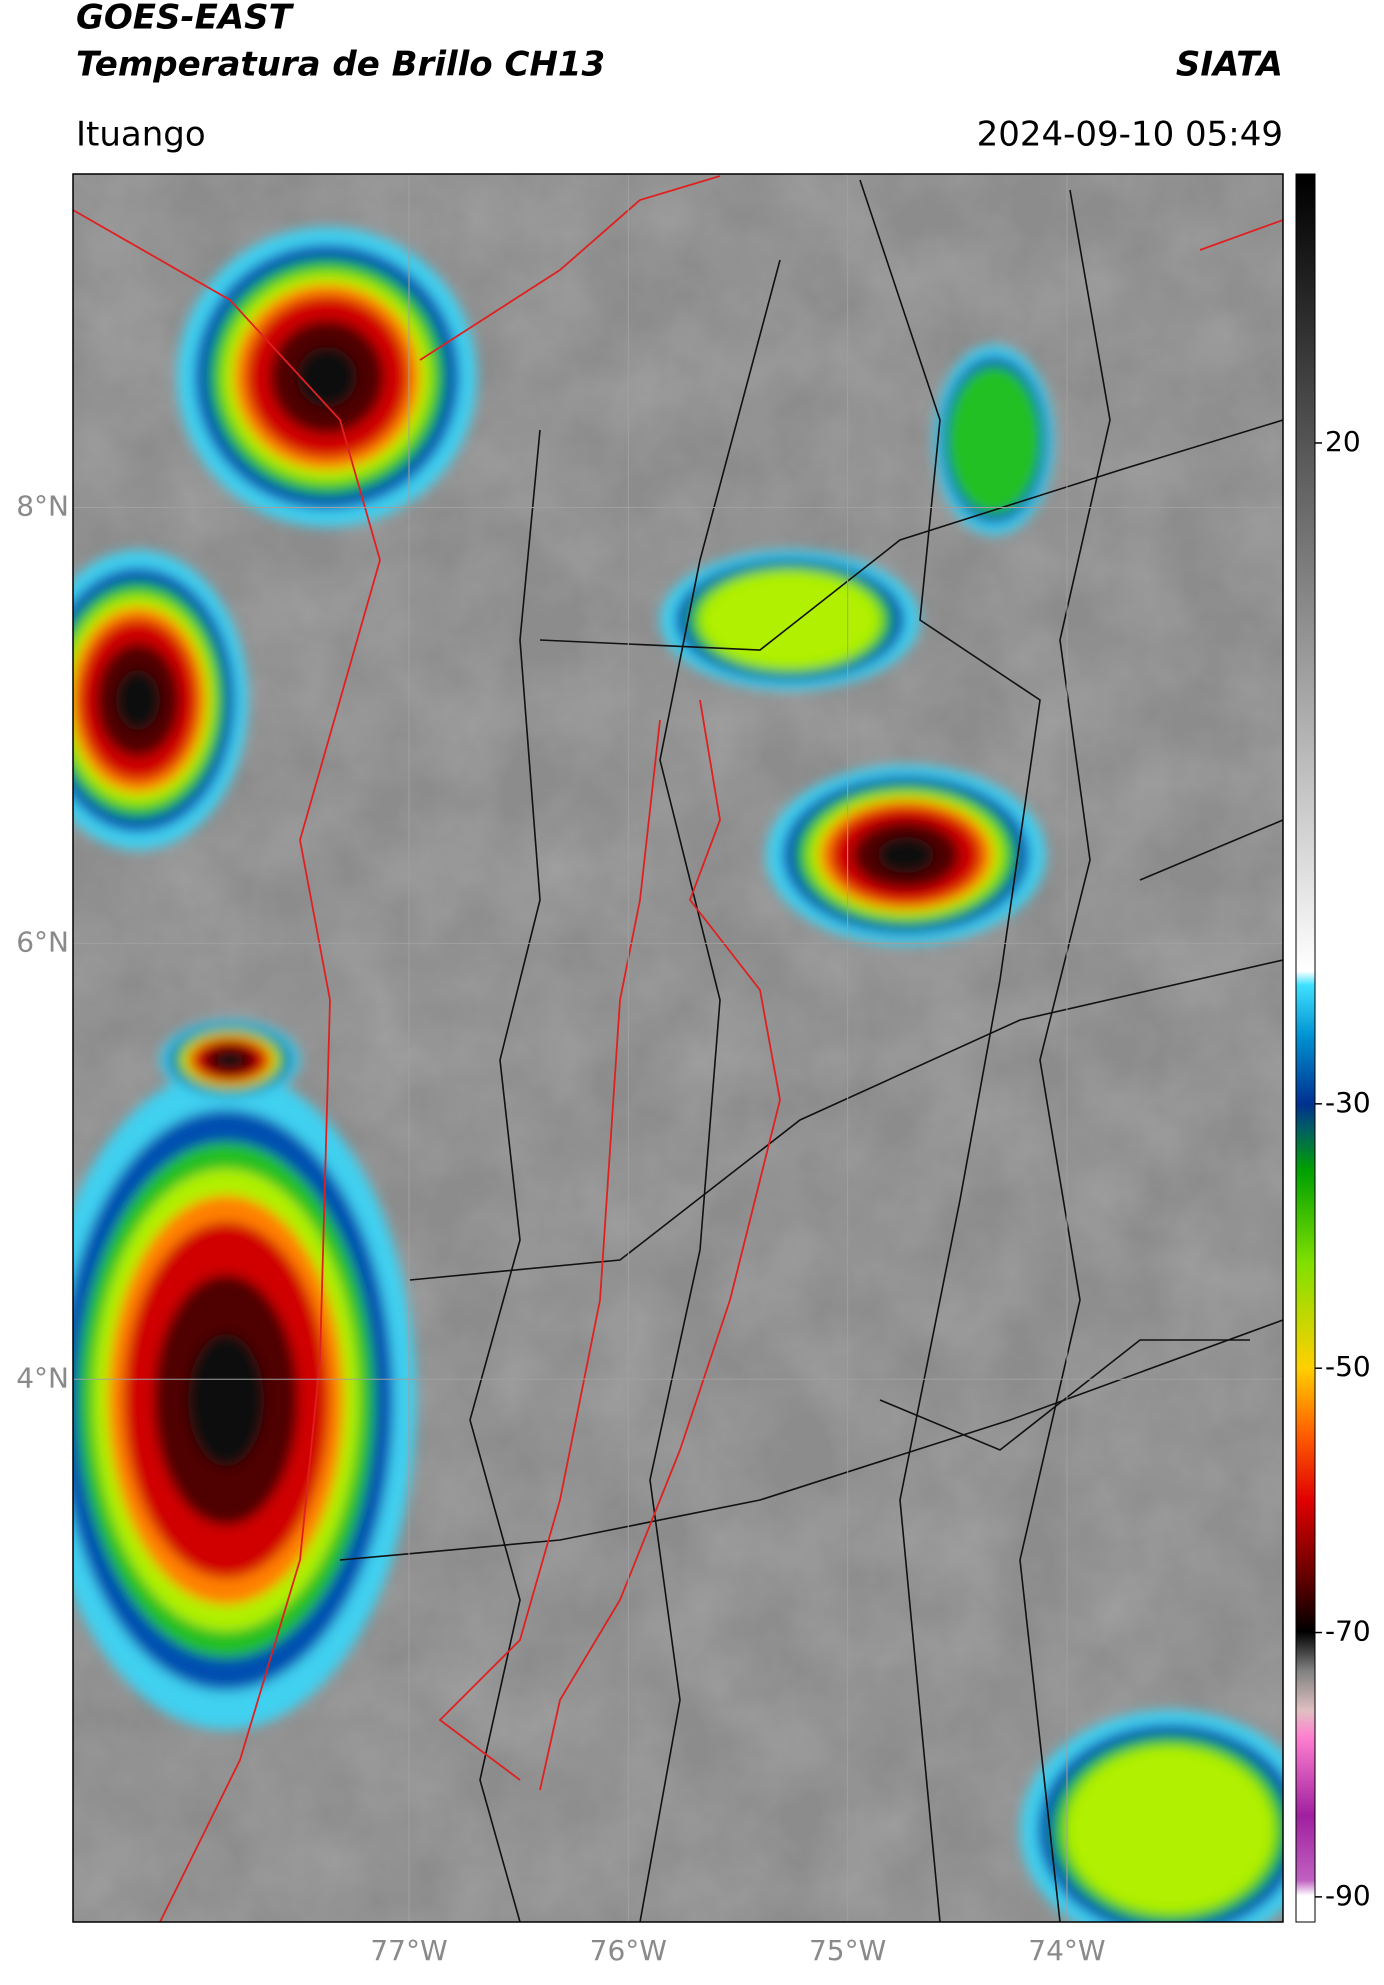 The width and height of the screenshot is (1384, 1985). Describe the element at coordinates (42, 505) in the screenshot. I see `y-tick-label: 8°N` at that location.